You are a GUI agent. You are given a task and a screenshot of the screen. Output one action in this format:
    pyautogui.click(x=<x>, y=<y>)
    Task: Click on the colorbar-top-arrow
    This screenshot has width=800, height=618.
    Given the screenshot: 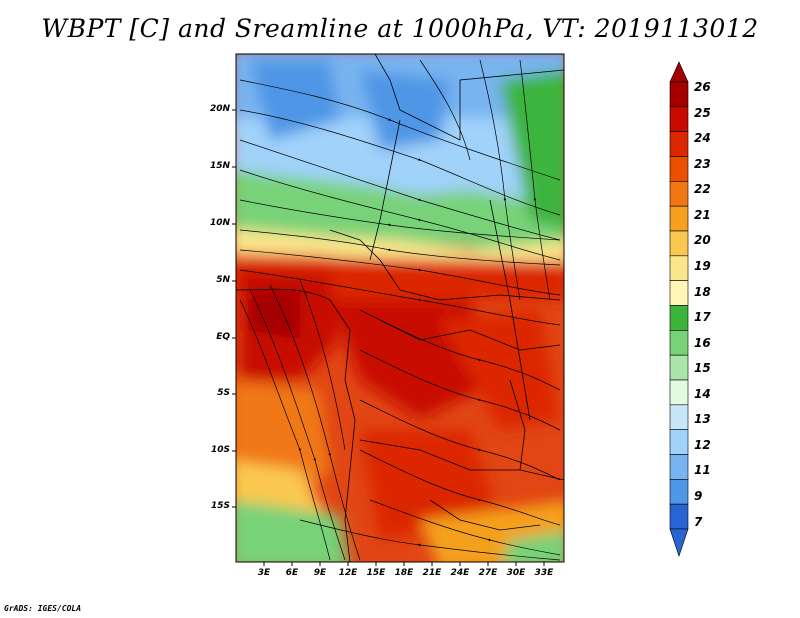 What is the action you would take?
    pyautogui.click(x=679, y=72)
    